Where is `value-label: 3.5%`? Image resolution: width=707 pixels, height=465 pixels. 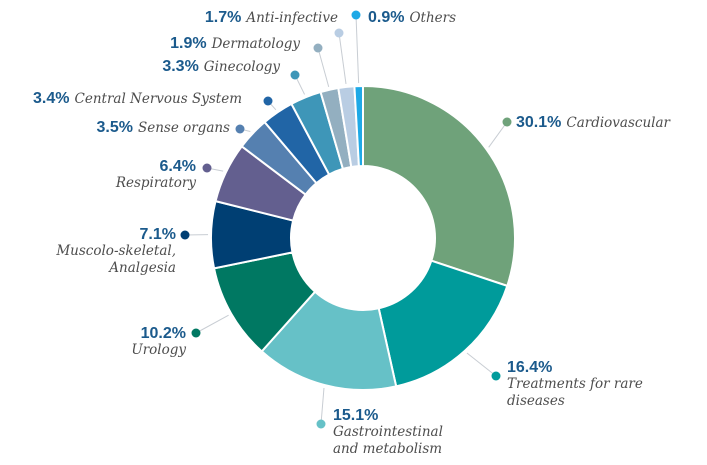
value-label: 3.5% is located at coordinates (114, 127).